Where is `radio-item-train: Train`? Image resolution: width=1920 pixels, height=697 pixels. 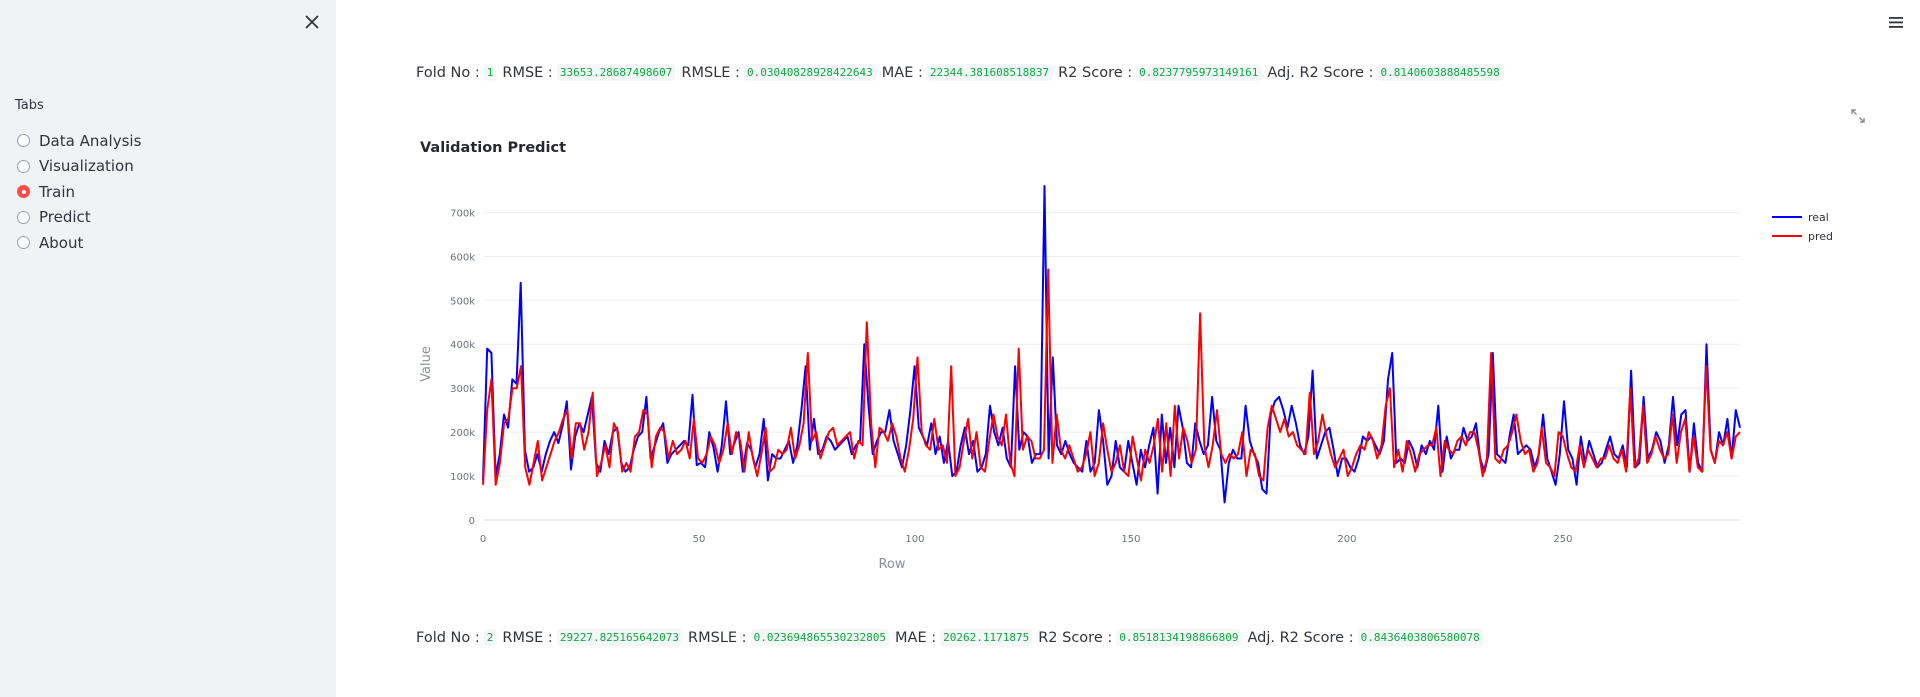 radio-item-train: Train is located at coordinates (79, 192).